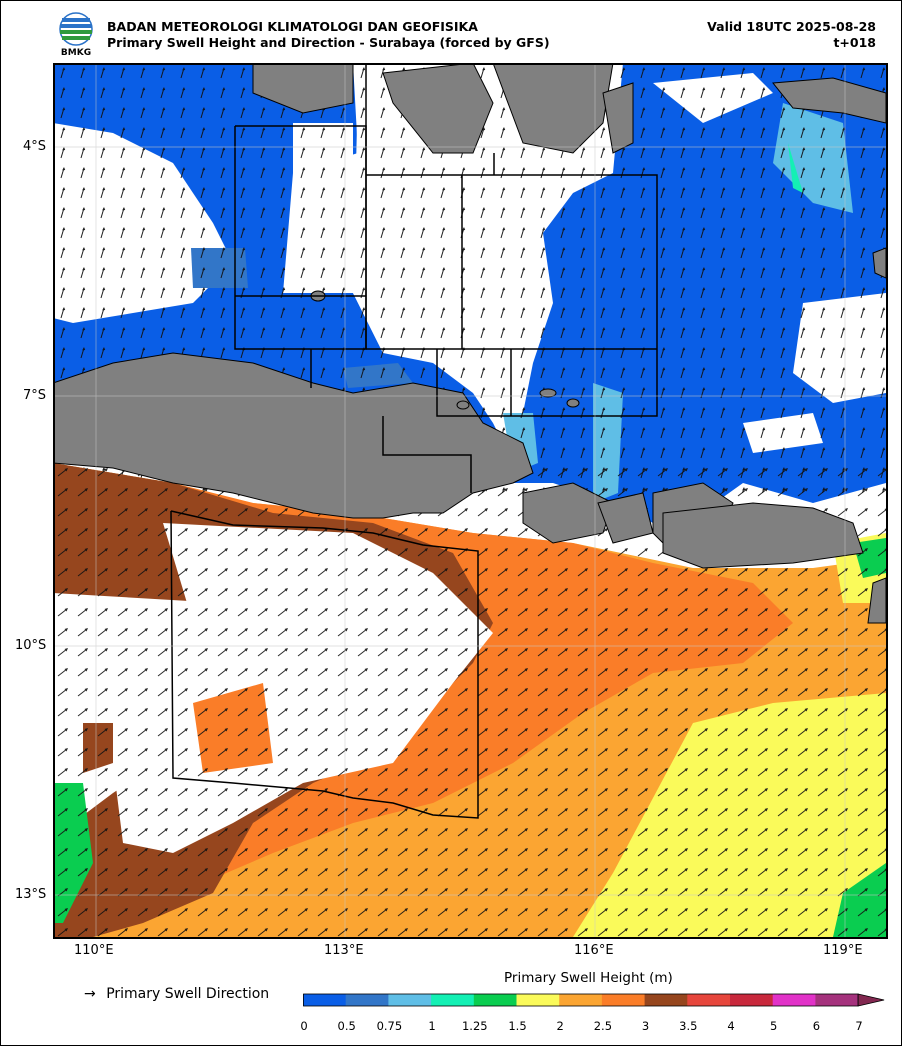  What do you see at coordinates (859, 1026) in the screenshot?
I see `colorbar-tick-label: 7` at bounding box center [859, 1026].